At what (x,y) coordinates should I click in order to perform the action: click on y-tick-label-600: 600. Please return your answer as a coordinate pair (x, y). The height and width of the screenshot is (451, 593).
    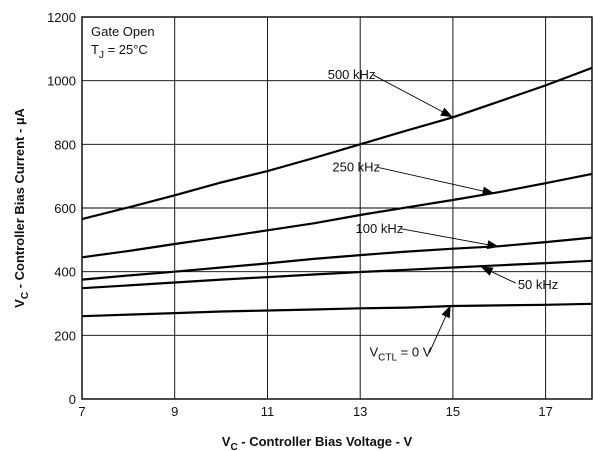
    Looking at the image, I should click on (65, 208).